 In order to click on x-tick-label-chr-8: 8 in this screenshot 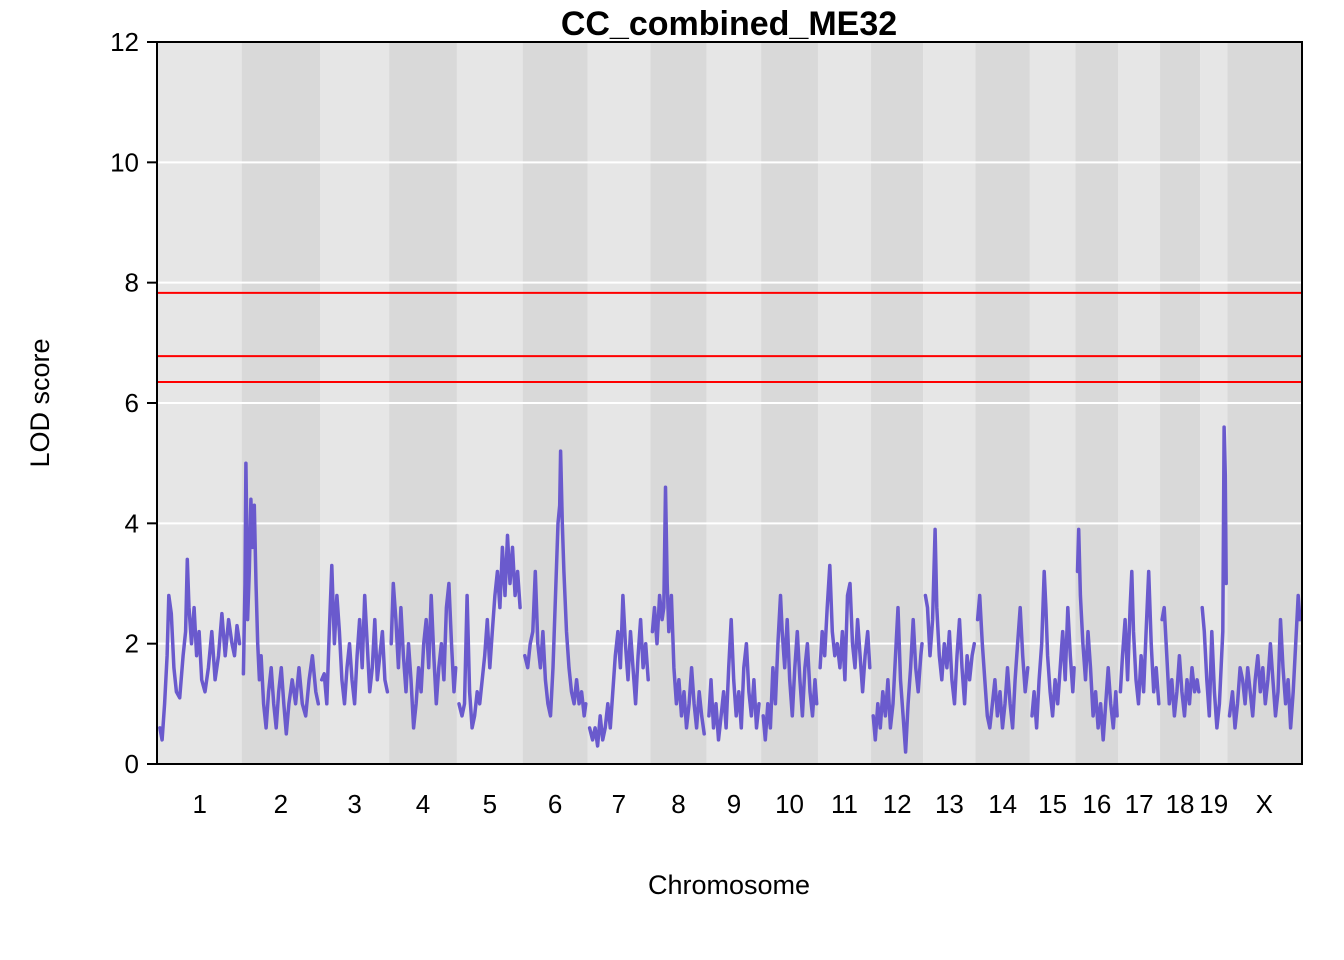, I will do `click(678, 804)`.